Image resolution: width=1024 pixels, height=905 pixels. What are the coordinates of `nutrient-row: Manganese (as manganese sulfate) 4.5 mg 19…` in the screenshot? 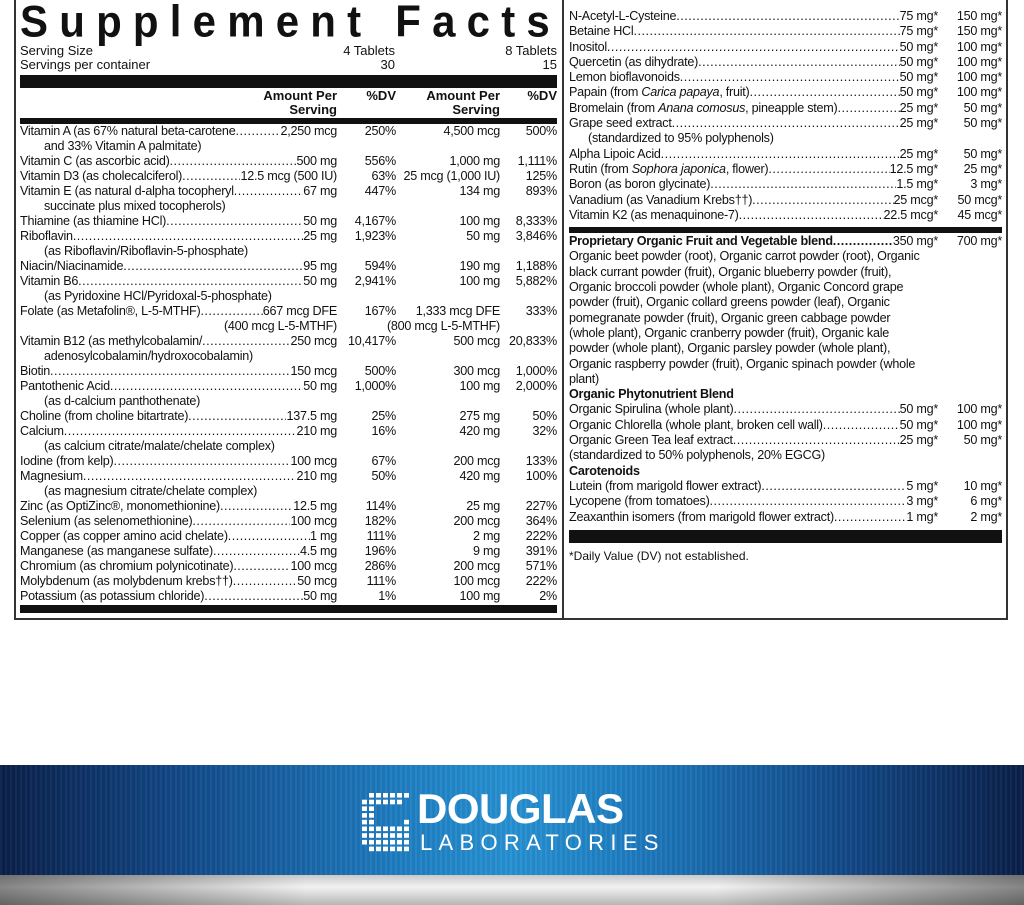 It's located at (288, 551).